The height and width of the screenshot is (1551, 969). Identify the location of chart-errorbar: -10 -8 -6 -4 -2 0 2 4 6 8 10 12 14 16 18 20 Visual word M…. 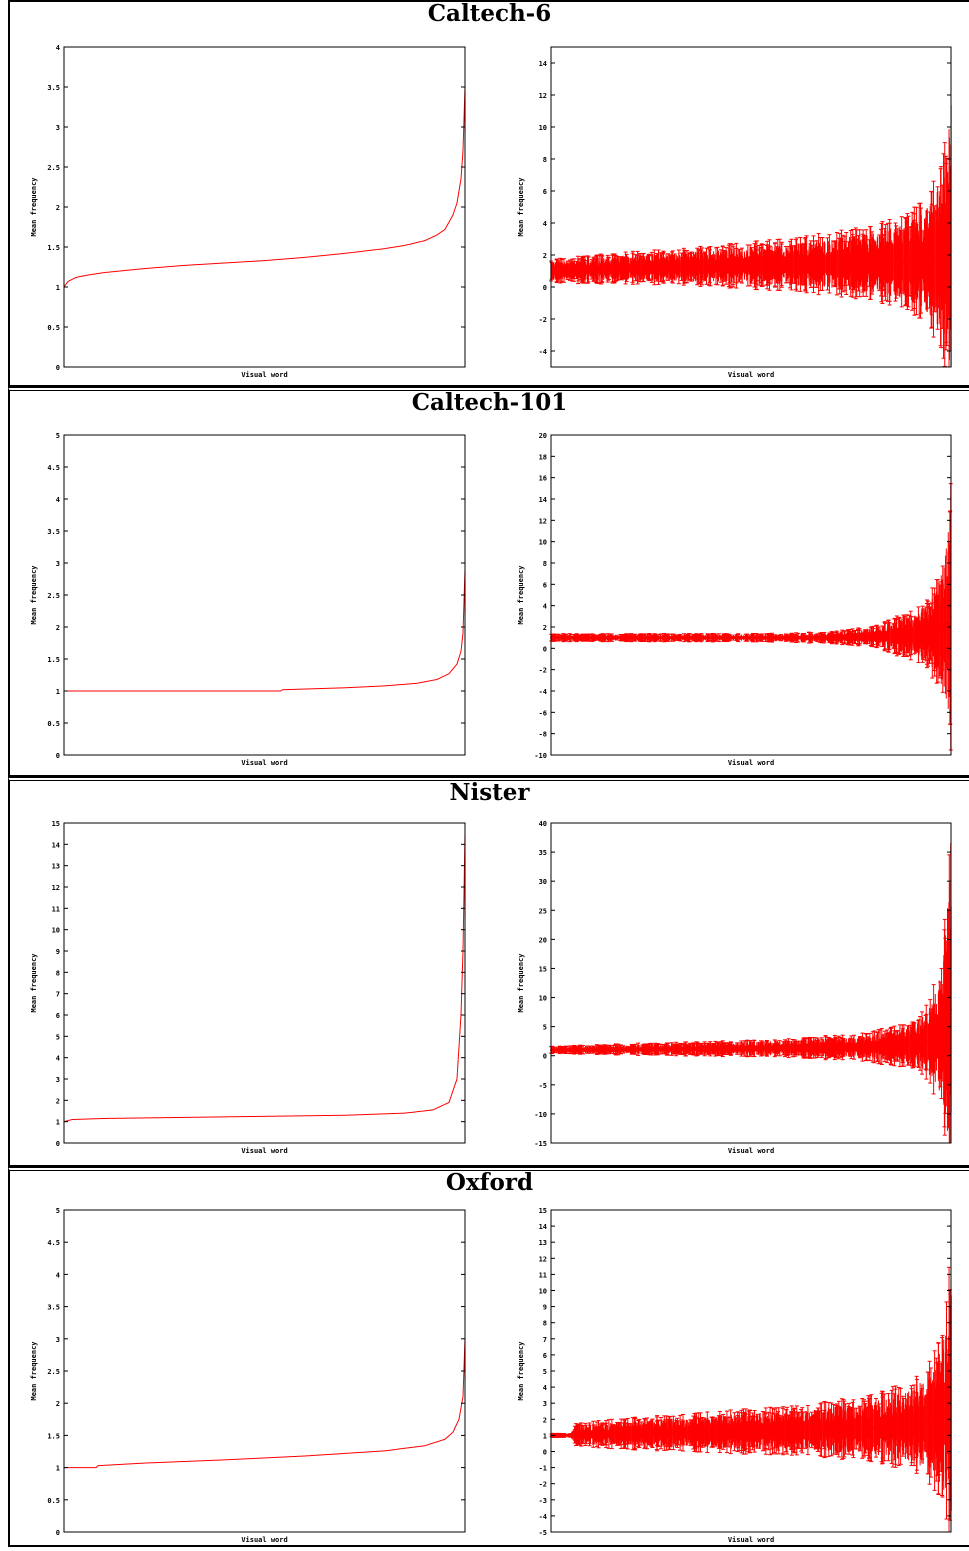
(735, 599).